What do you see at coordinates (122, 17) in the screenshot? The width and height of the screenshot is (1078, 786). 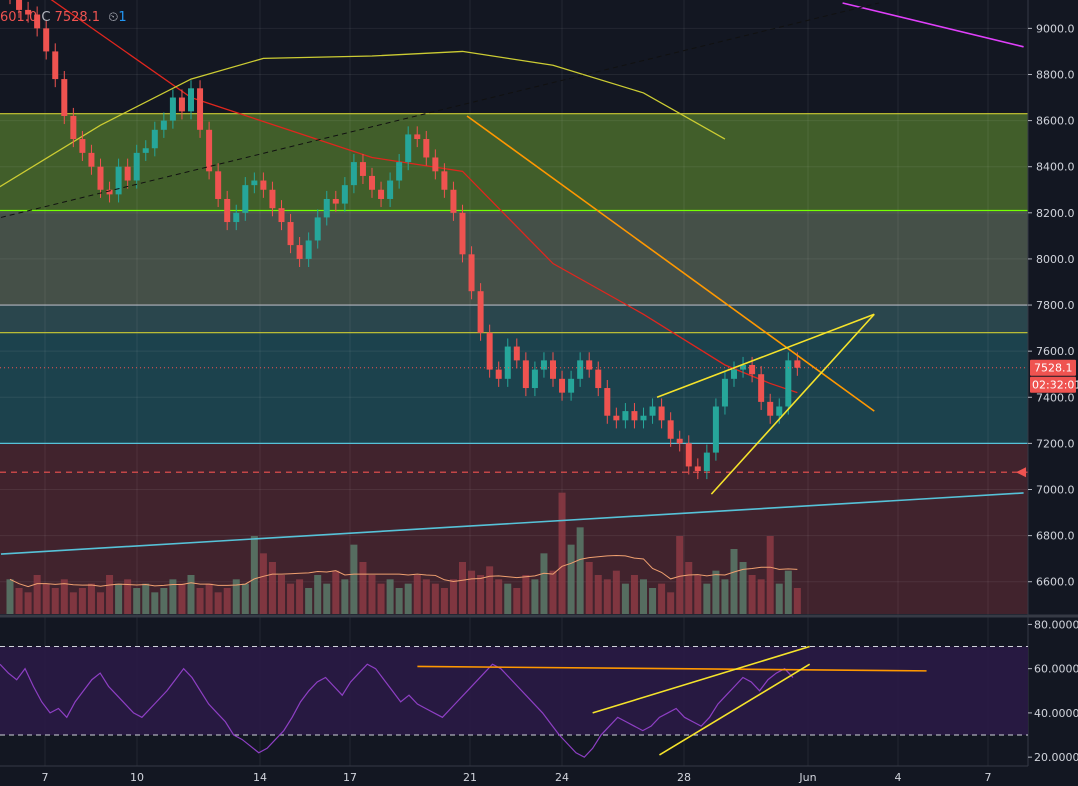 I see `indicator-count: 1` at bounding box center [122, 17].